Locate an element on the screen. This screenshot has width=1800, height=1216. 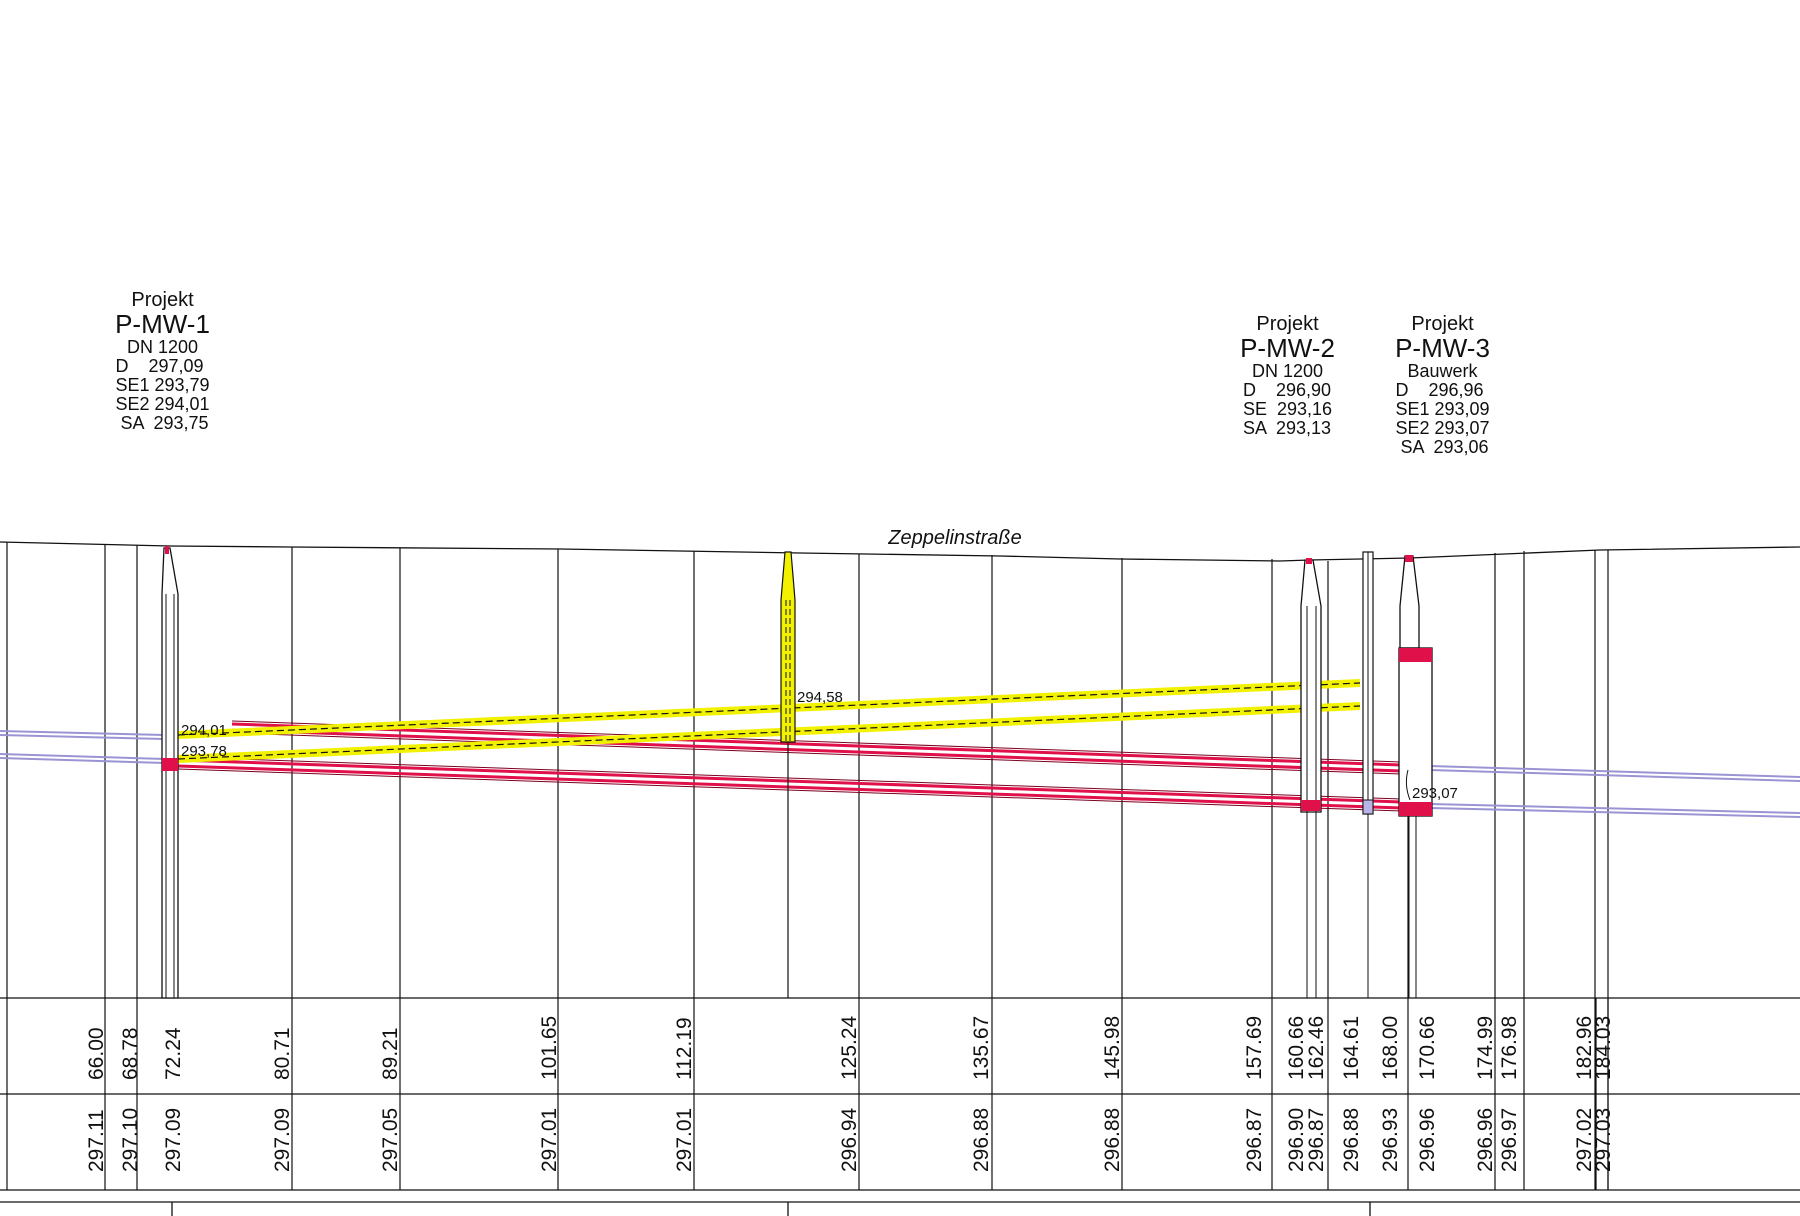
manhole-row: SA 293,06 is located at coordinates (1444, 446).